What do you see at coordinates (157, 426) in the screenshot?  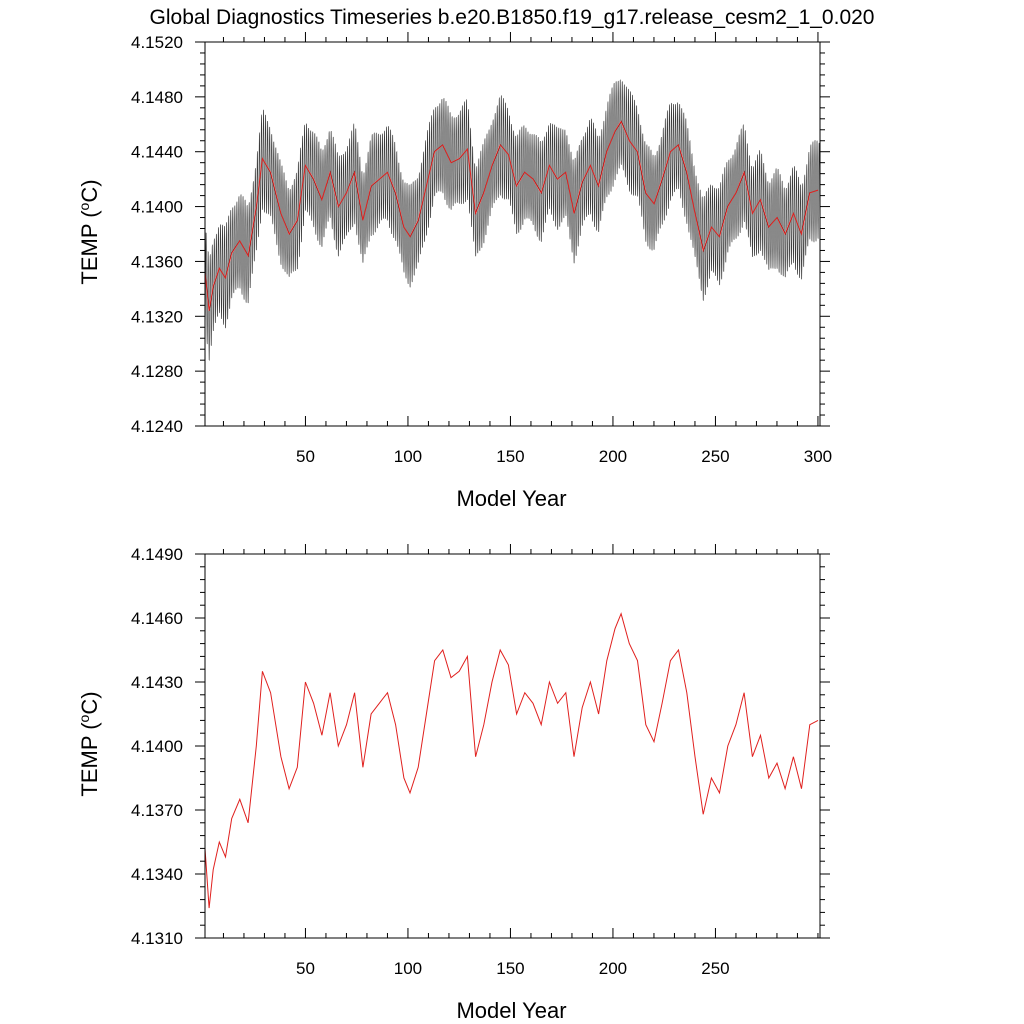 I see `y-tick-label: 4.1240` at bounding box center [157, 426].